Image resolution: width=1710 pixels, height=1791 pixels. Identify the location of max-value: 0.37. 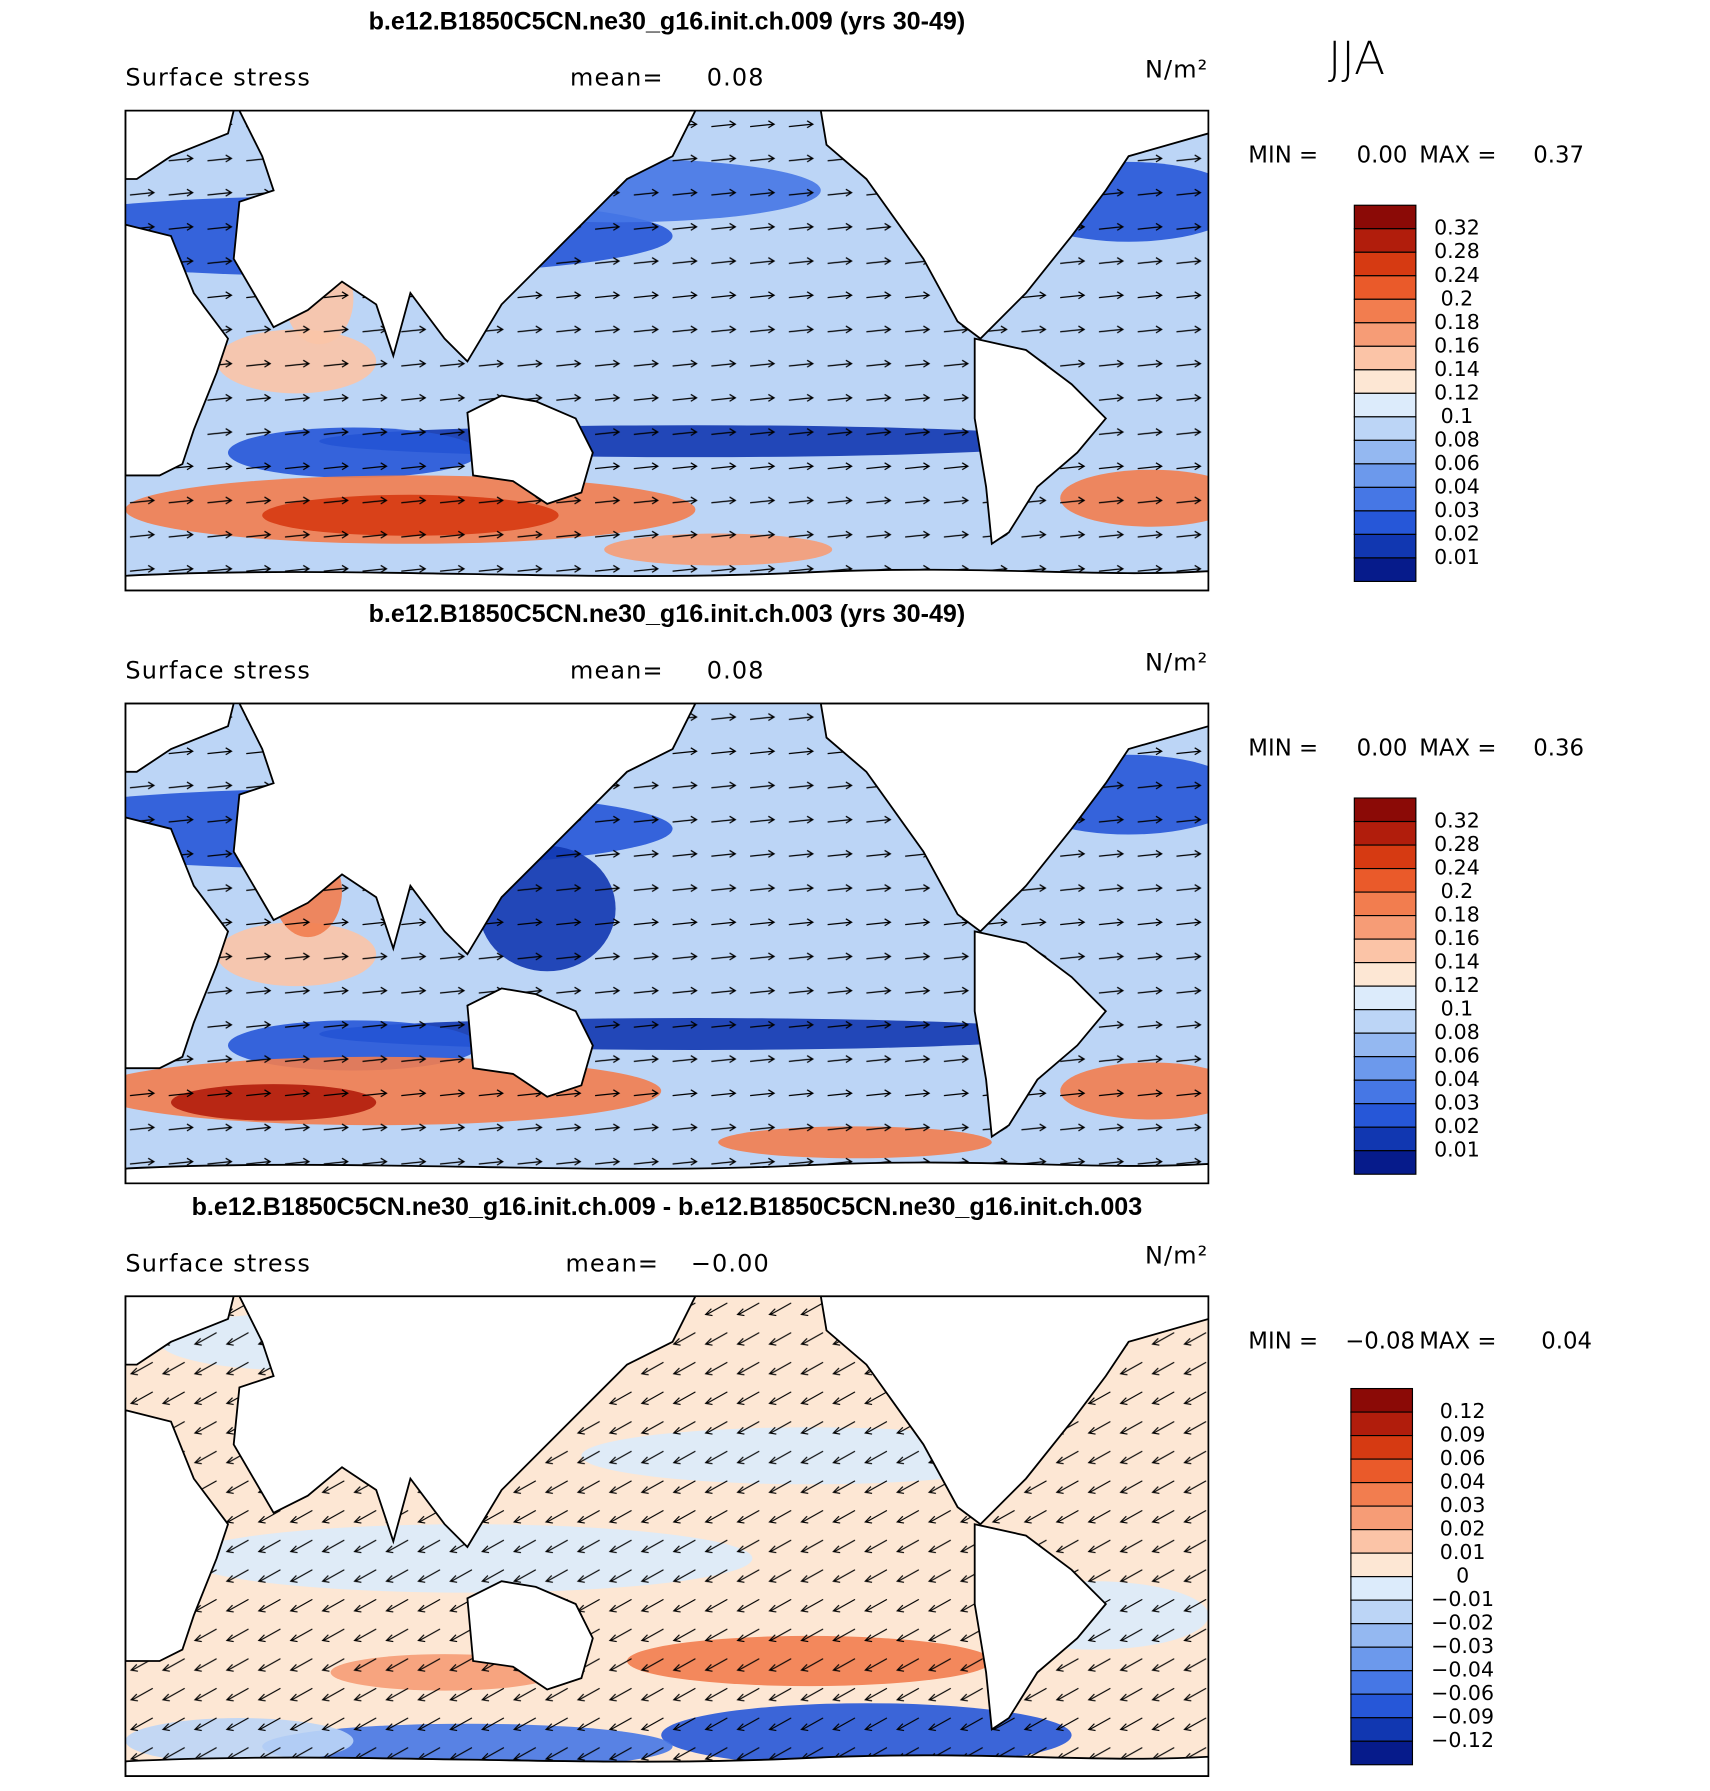
(1558, 156).